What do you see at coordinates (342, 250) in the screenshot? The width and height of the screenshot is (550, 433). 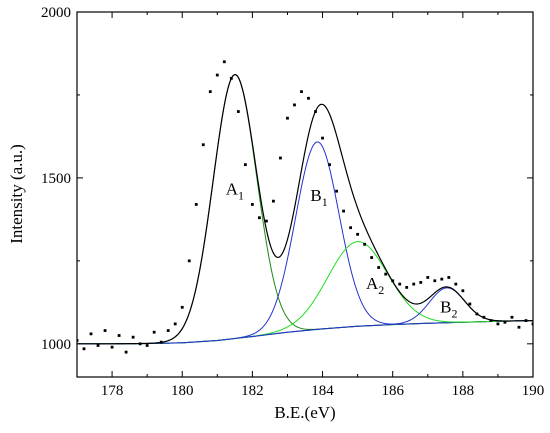 I see `peak-annotations: A1 B1 A2 B2` at bounding box center [342, 250].